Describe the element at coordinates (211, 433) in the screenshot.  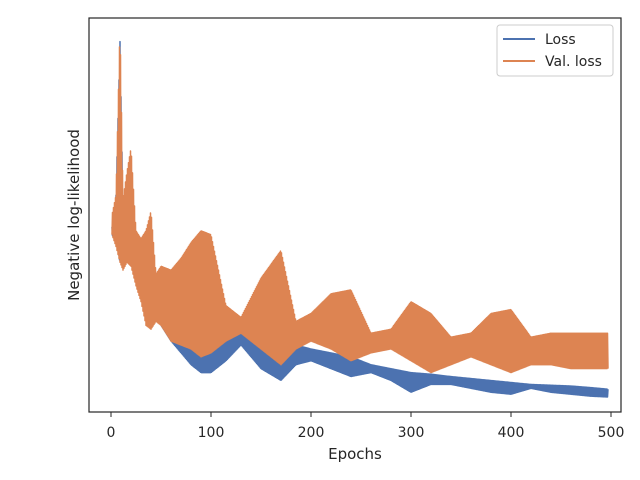
I see `x-tick-label: 100` at that location.